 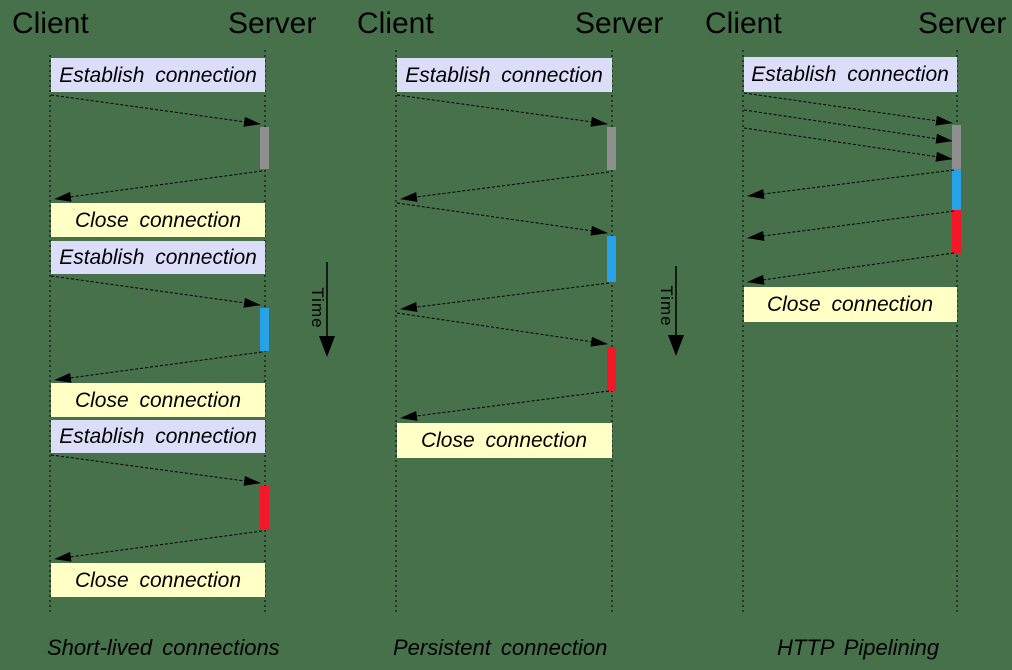 What do you see at coordinates (163, 647) in the screenshot?
I see `column-caption: Short-lived connections` at bounding box center [163, 647].